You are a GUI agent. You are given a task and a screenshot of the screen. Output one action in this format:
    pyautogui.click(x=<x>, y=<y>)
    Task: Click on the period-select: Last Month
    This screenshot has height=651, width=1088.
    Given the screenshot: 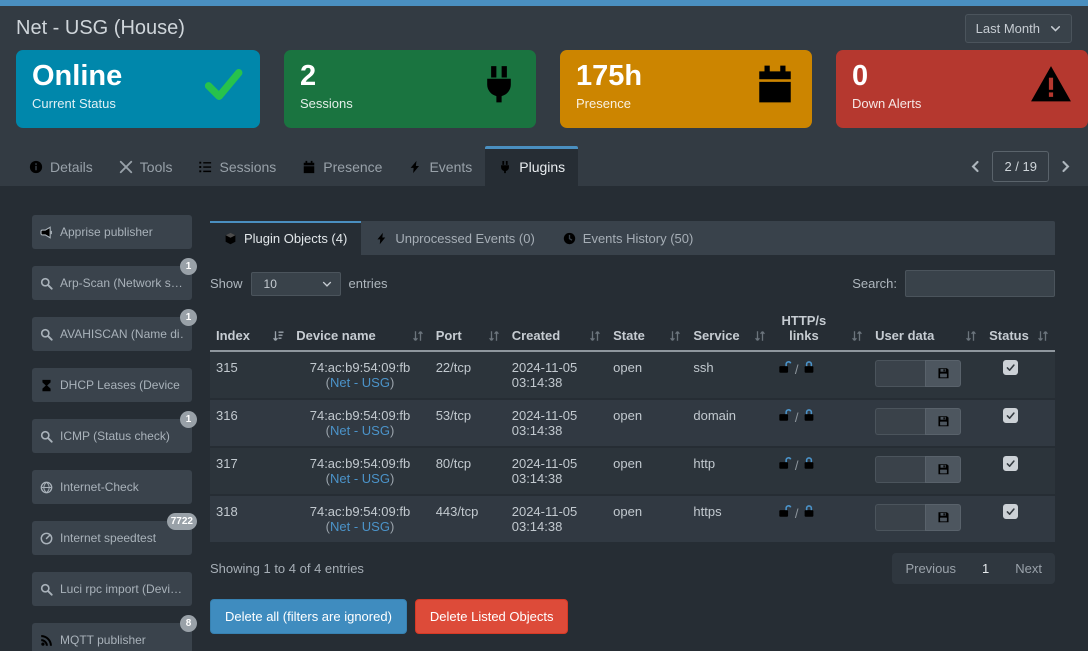 What is the action you would take?
    pyautogui.click(x=1018, y=28)
    